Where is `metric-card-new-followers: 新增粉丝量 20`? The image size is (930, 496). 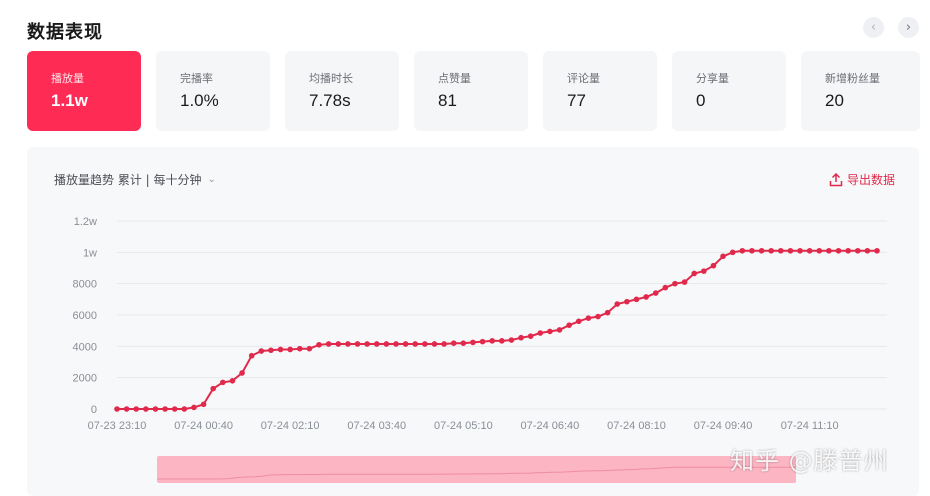
metric-card-new-followers: 新增粉丝量 20 is located at coordinates (860, 91).